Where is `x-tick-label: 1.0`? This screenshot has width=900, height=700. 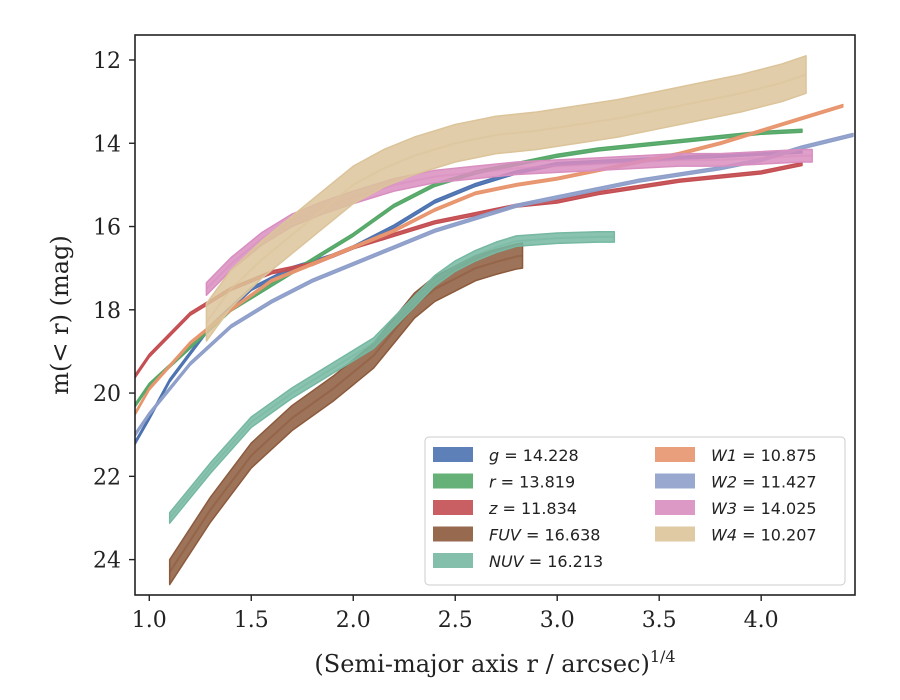 x-tick-label: 1.0 is located at coordinates (149, 620).